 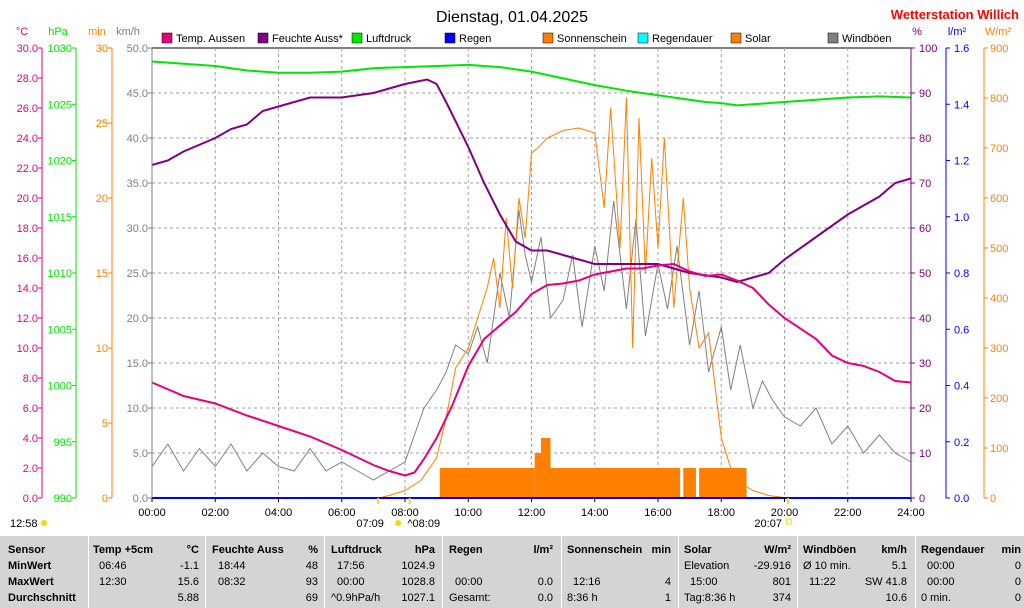 What do you see at coordinates (993, 499) in the screenshot?
I see `solar-tick-label: 0` at bounding box center [993, 499].